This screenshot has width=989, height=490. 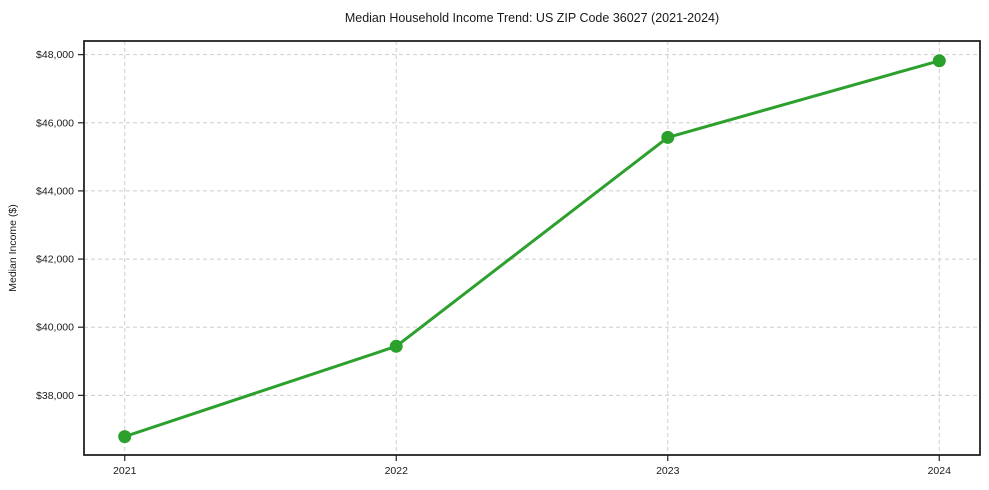 I want to click on y-tick-label: $46,000, so click(x=55, y=123).